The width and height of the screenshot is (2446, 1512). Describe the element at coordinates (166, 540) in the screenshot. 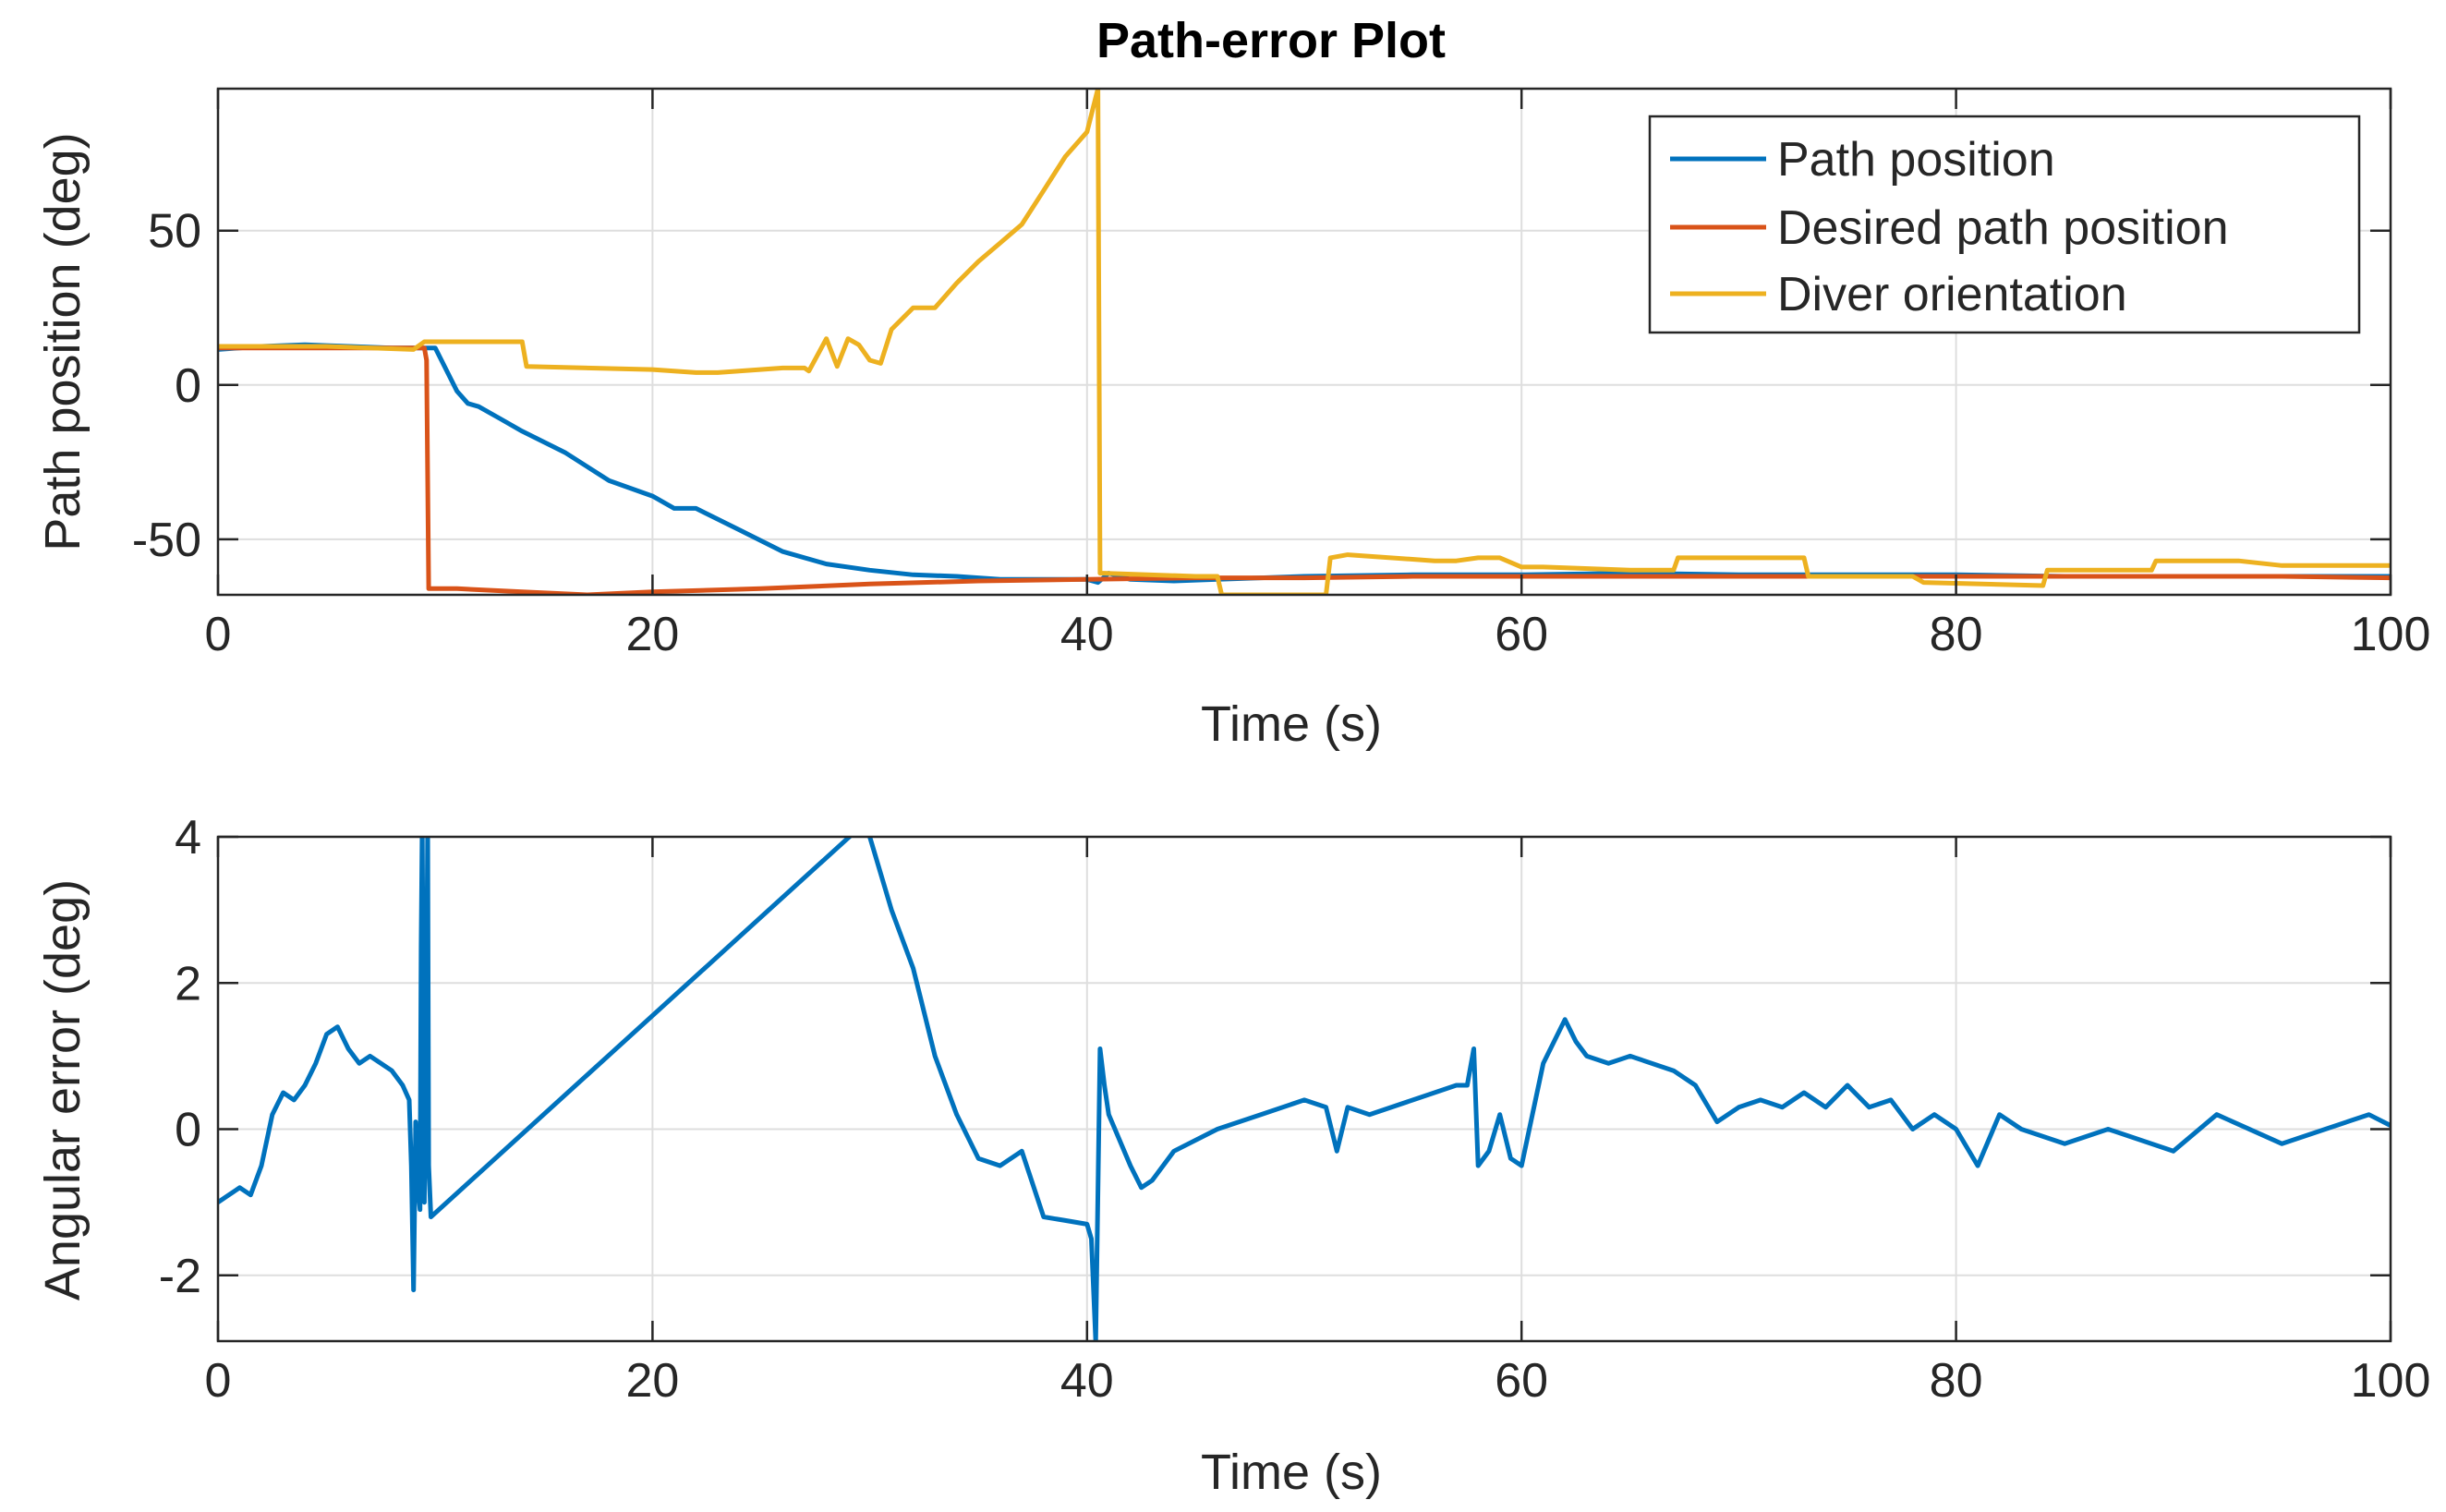

I see `y-tick-label: -50` at that location.